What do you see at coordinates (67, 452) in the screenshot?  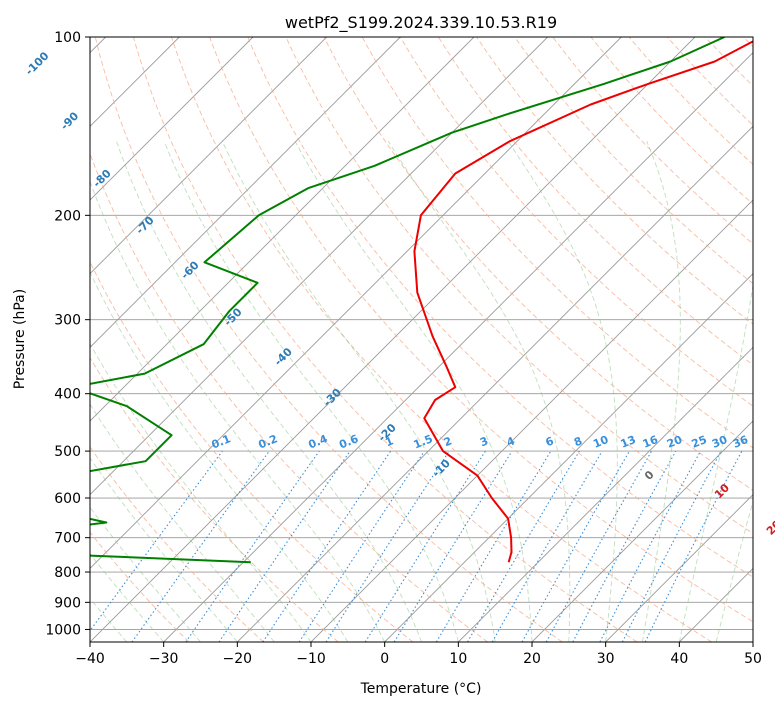 I see `y-tick-label: 500` at bounding box center [67, 452].